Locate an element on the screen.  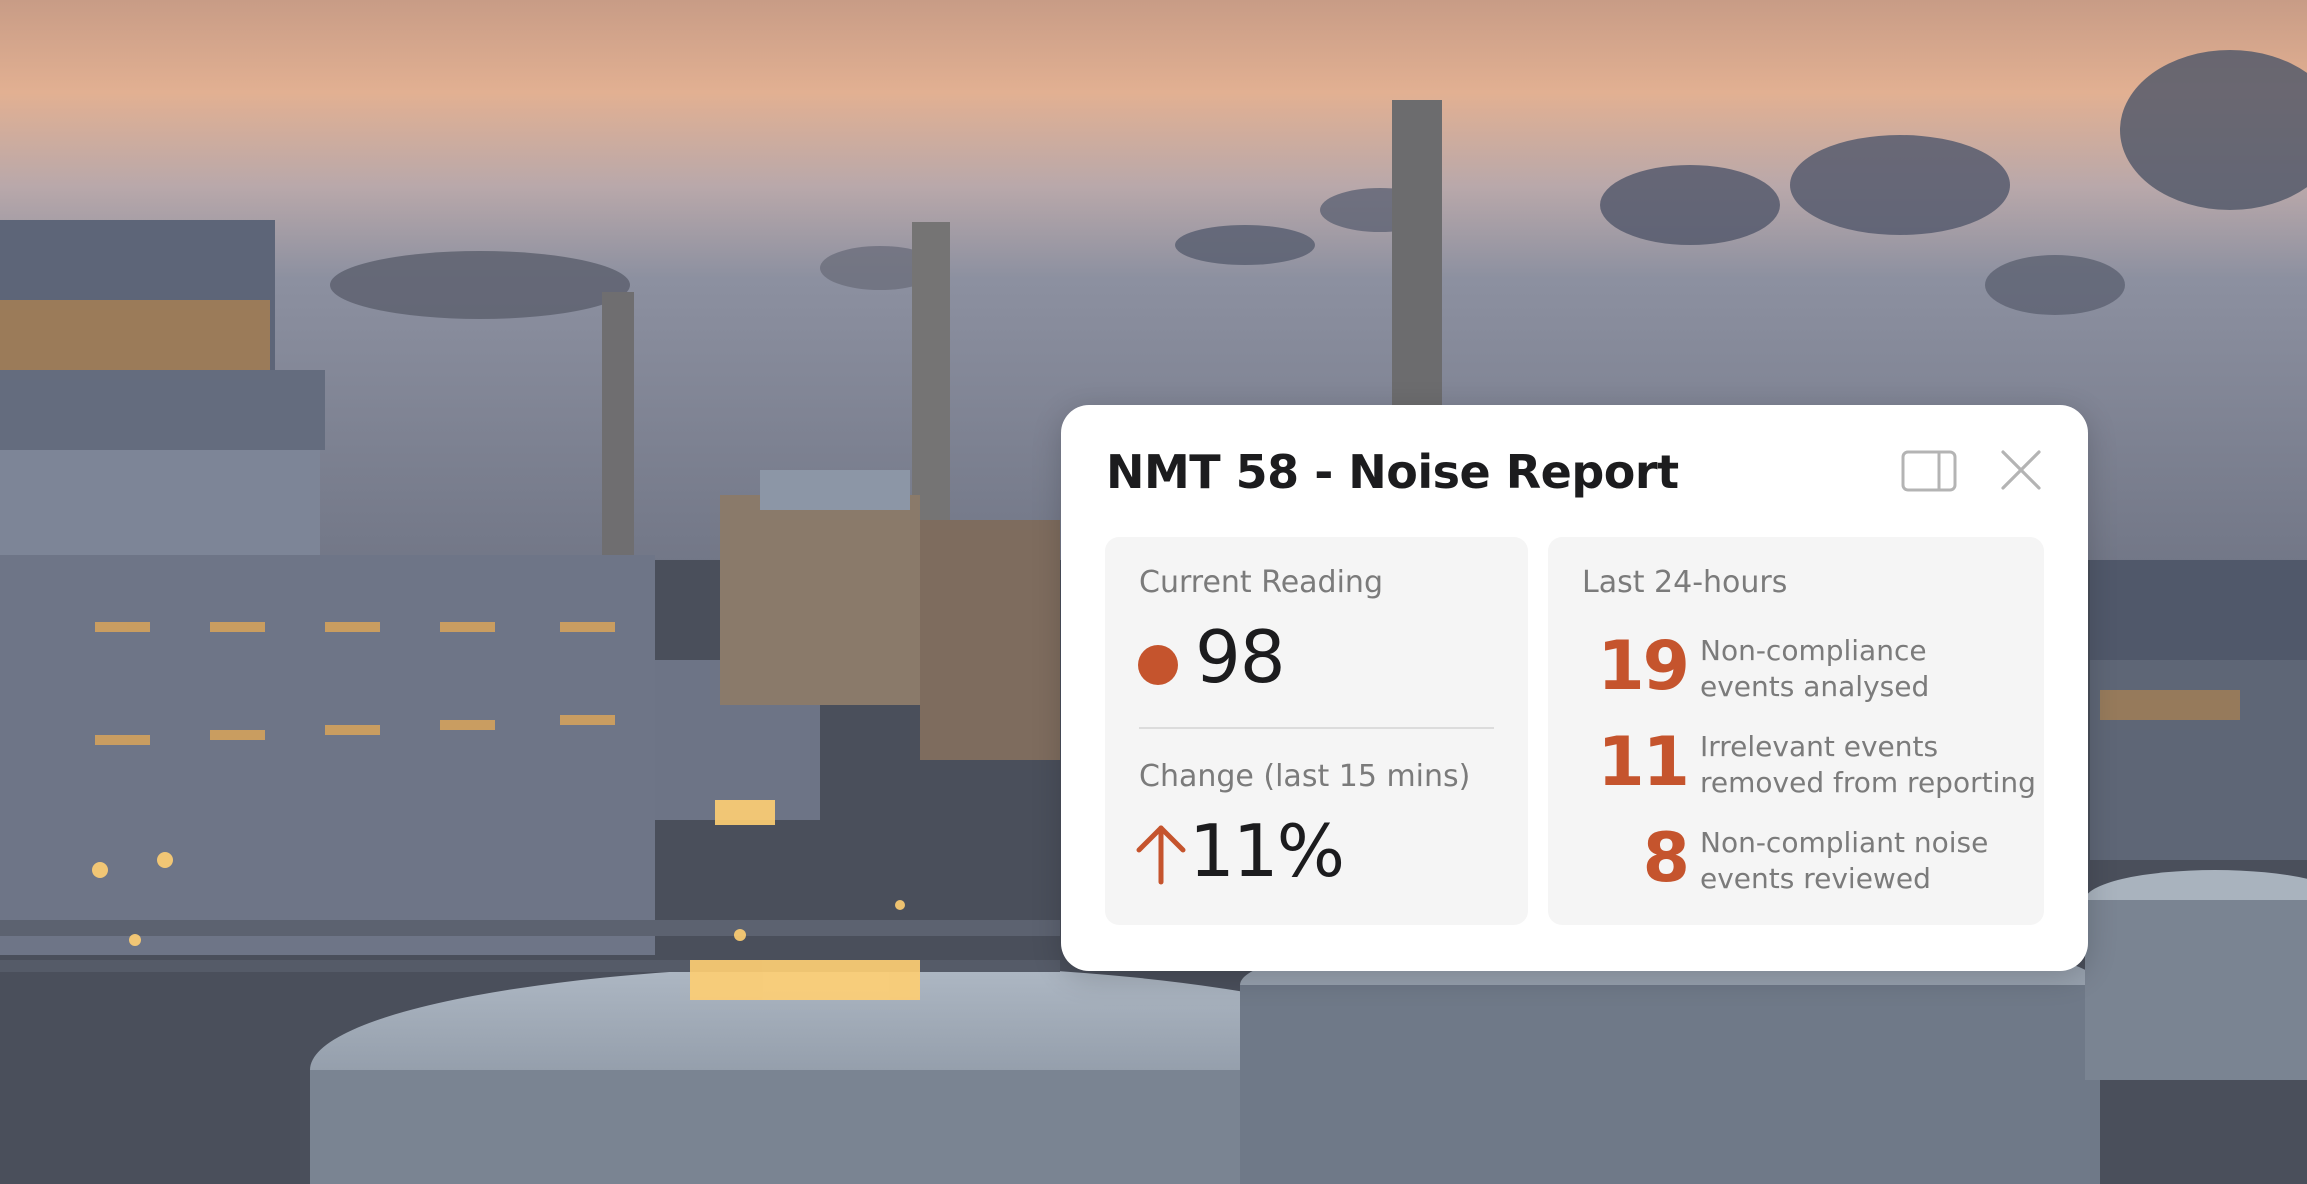
stat-description: Irrelevant events removed from reporting is located at coordinates (1868, 765).